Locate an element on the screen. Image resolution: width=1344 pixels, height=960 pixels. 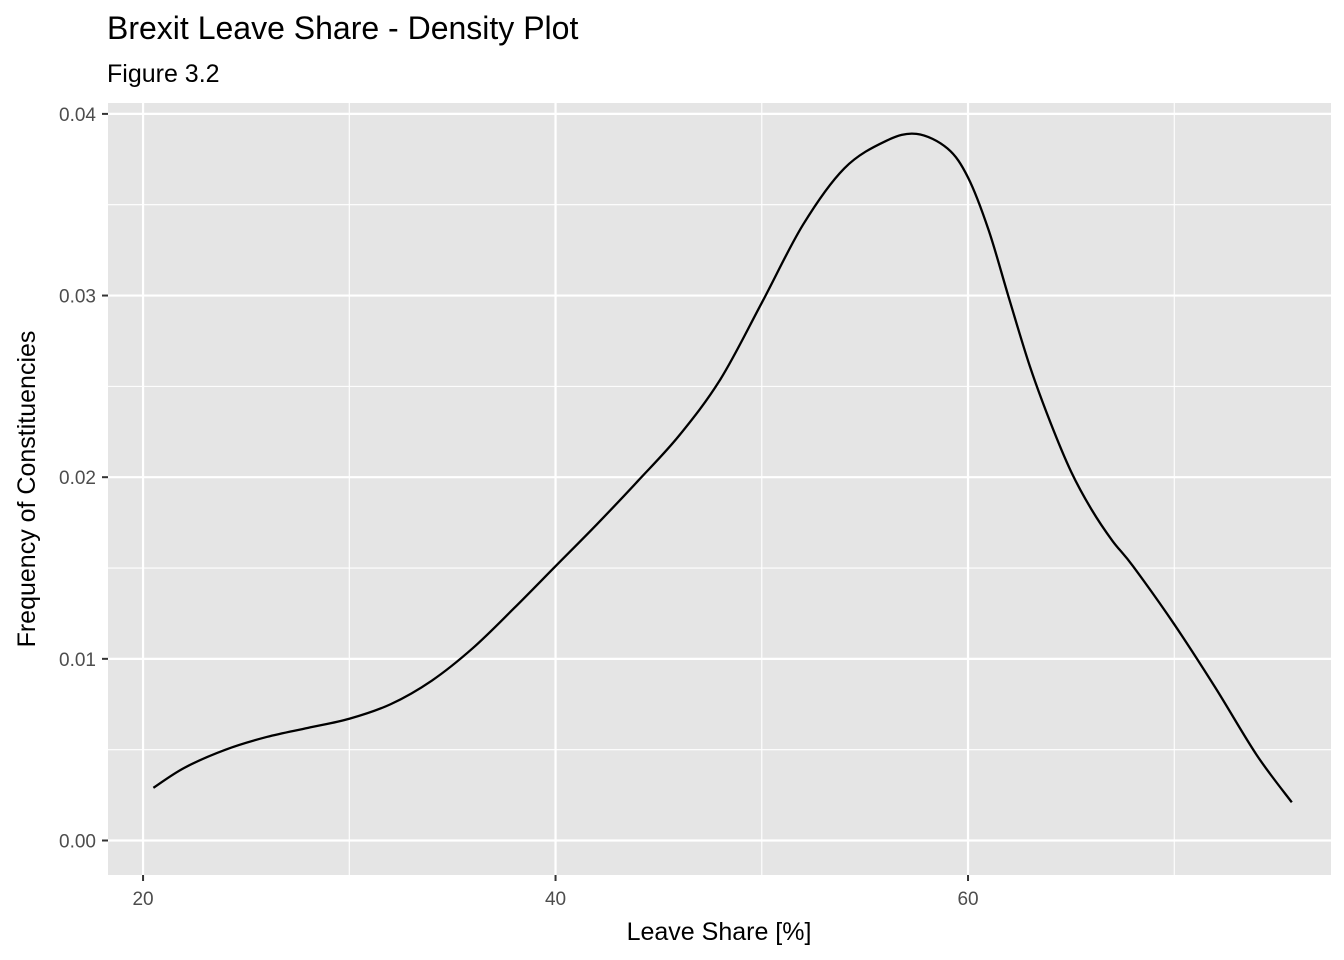
y-tick-label: 0.02 is located at coordinates (77, 478).